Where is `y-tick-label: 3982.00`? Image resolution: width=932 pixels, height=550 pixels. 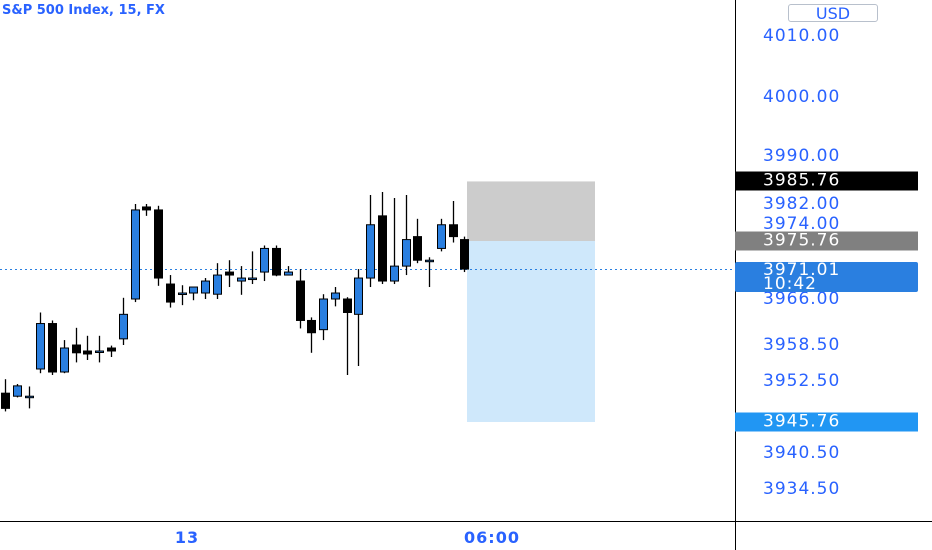
y-tick-label: 3982.00 is located at coordinates (802, 204).